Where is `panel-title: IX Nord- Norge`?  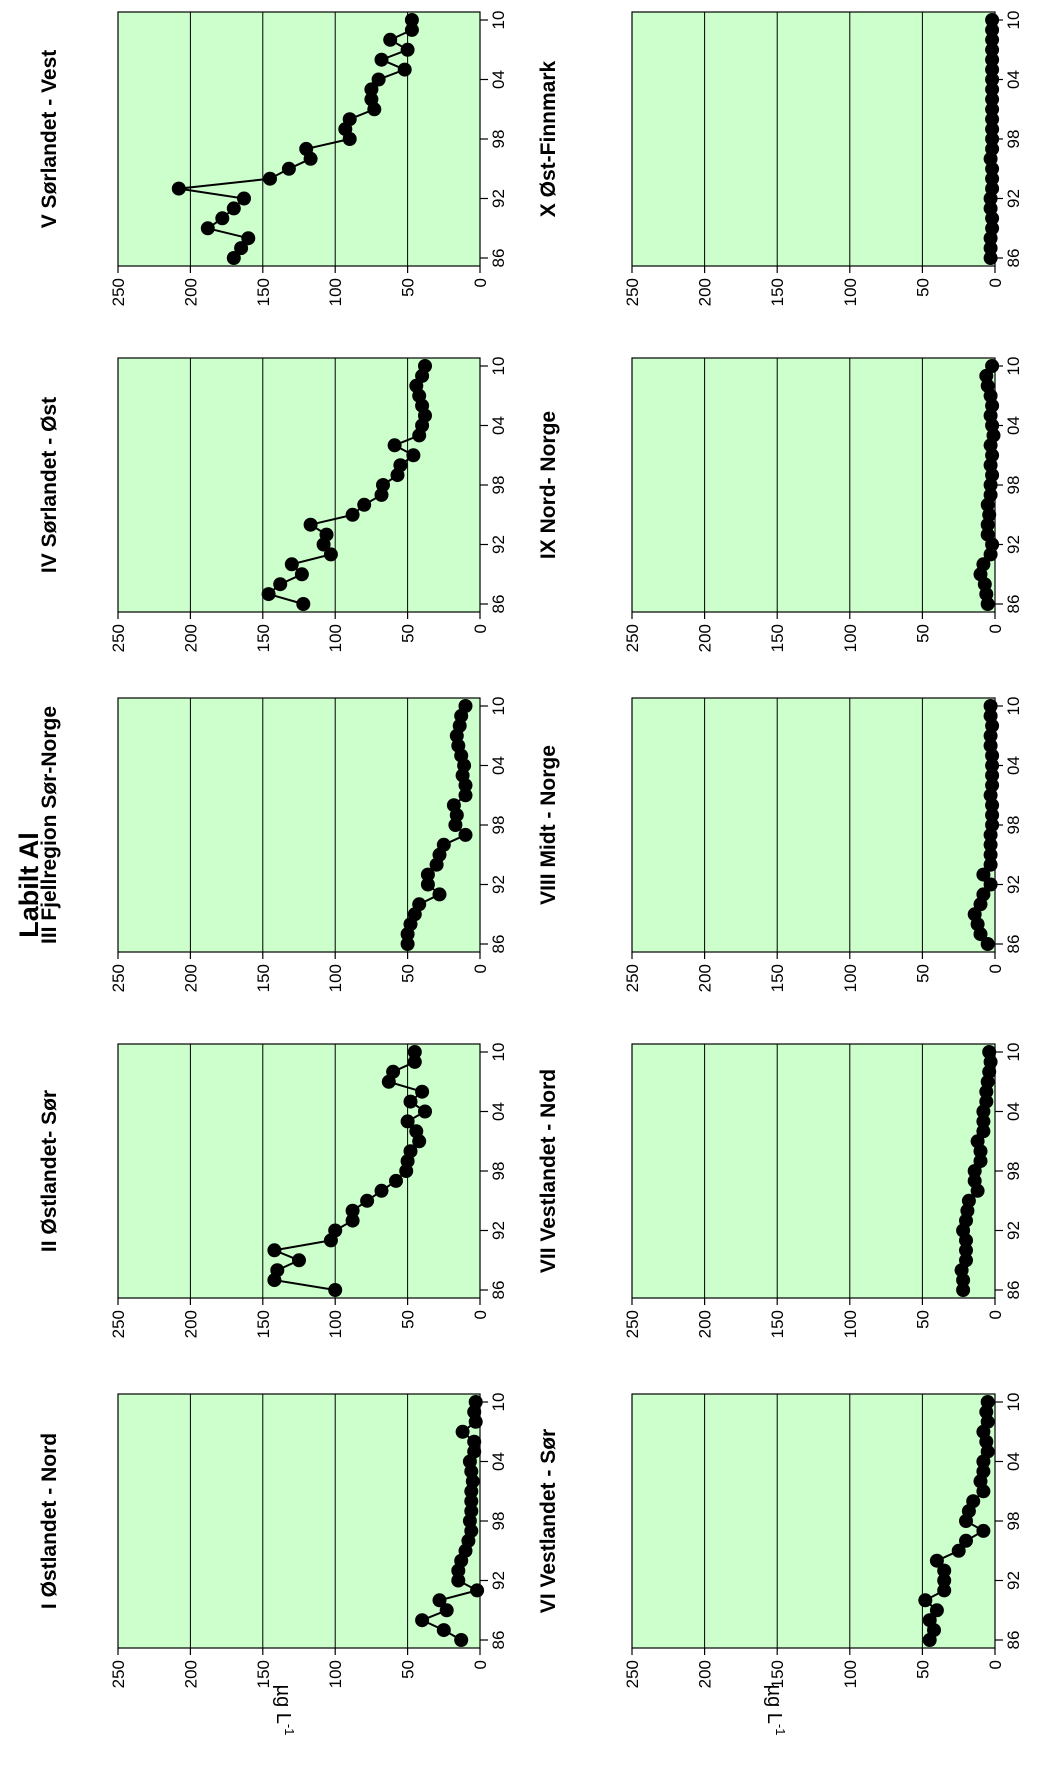 panel-title: IX Nord- Norge is located at coordinates (548, 485).